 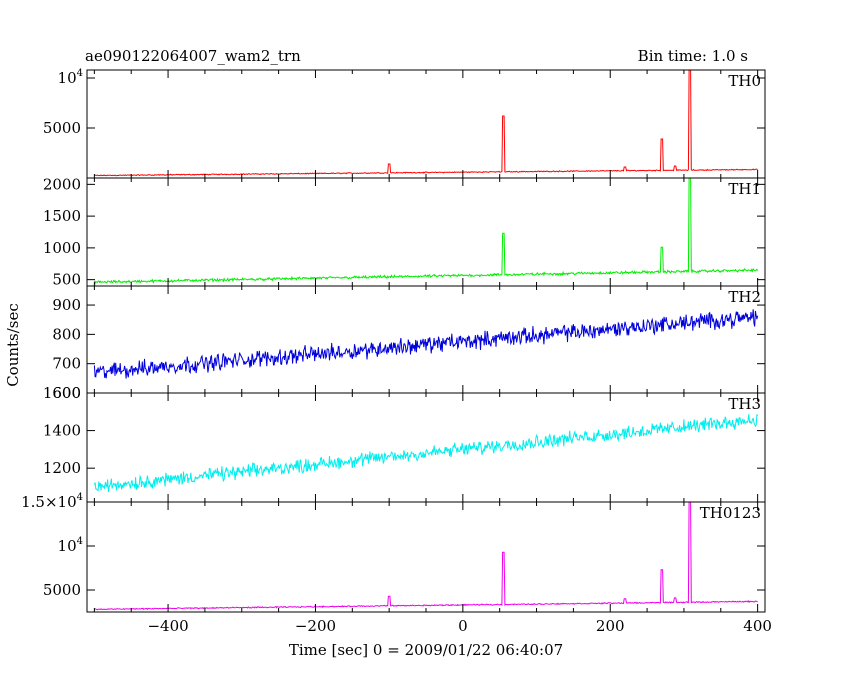 What do you see at coordinates (66, 393) in the screenshot?
I see `y-tick-label: 600` at bounding box center [66, 393].